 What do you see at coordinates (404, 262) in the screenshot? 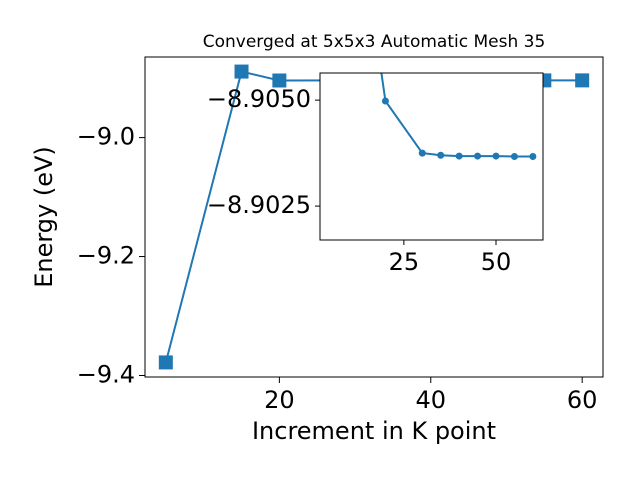
I see `x-tick-label: 25` at bounding box center [404, 262].